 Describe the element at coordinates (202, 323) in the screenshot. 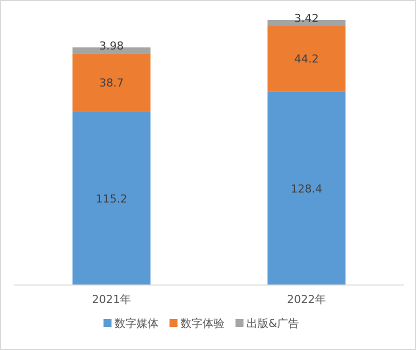

I see `legend-label: 数字体验` at that location.